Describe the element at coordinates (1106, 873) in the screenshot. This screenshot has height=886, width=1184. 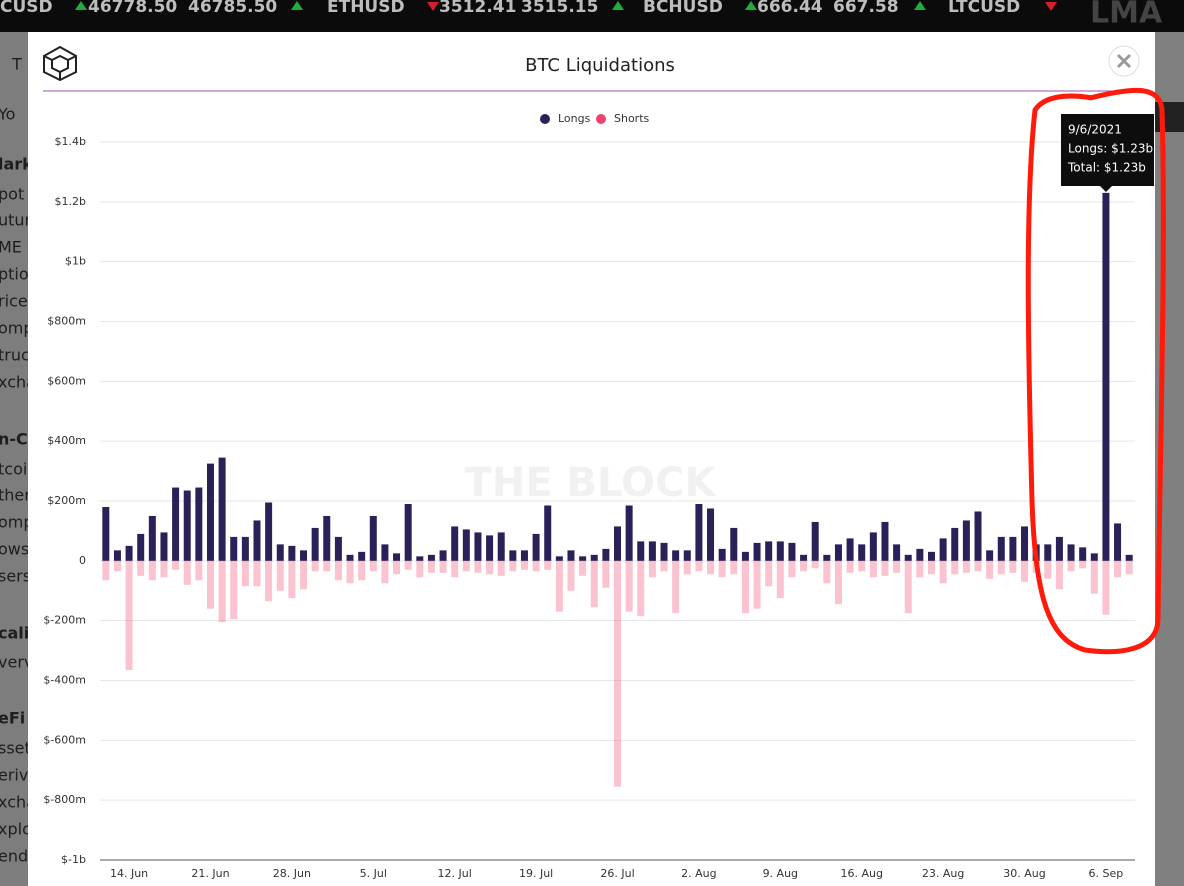
I see `x-tick-label: 6. Sep` at that location.